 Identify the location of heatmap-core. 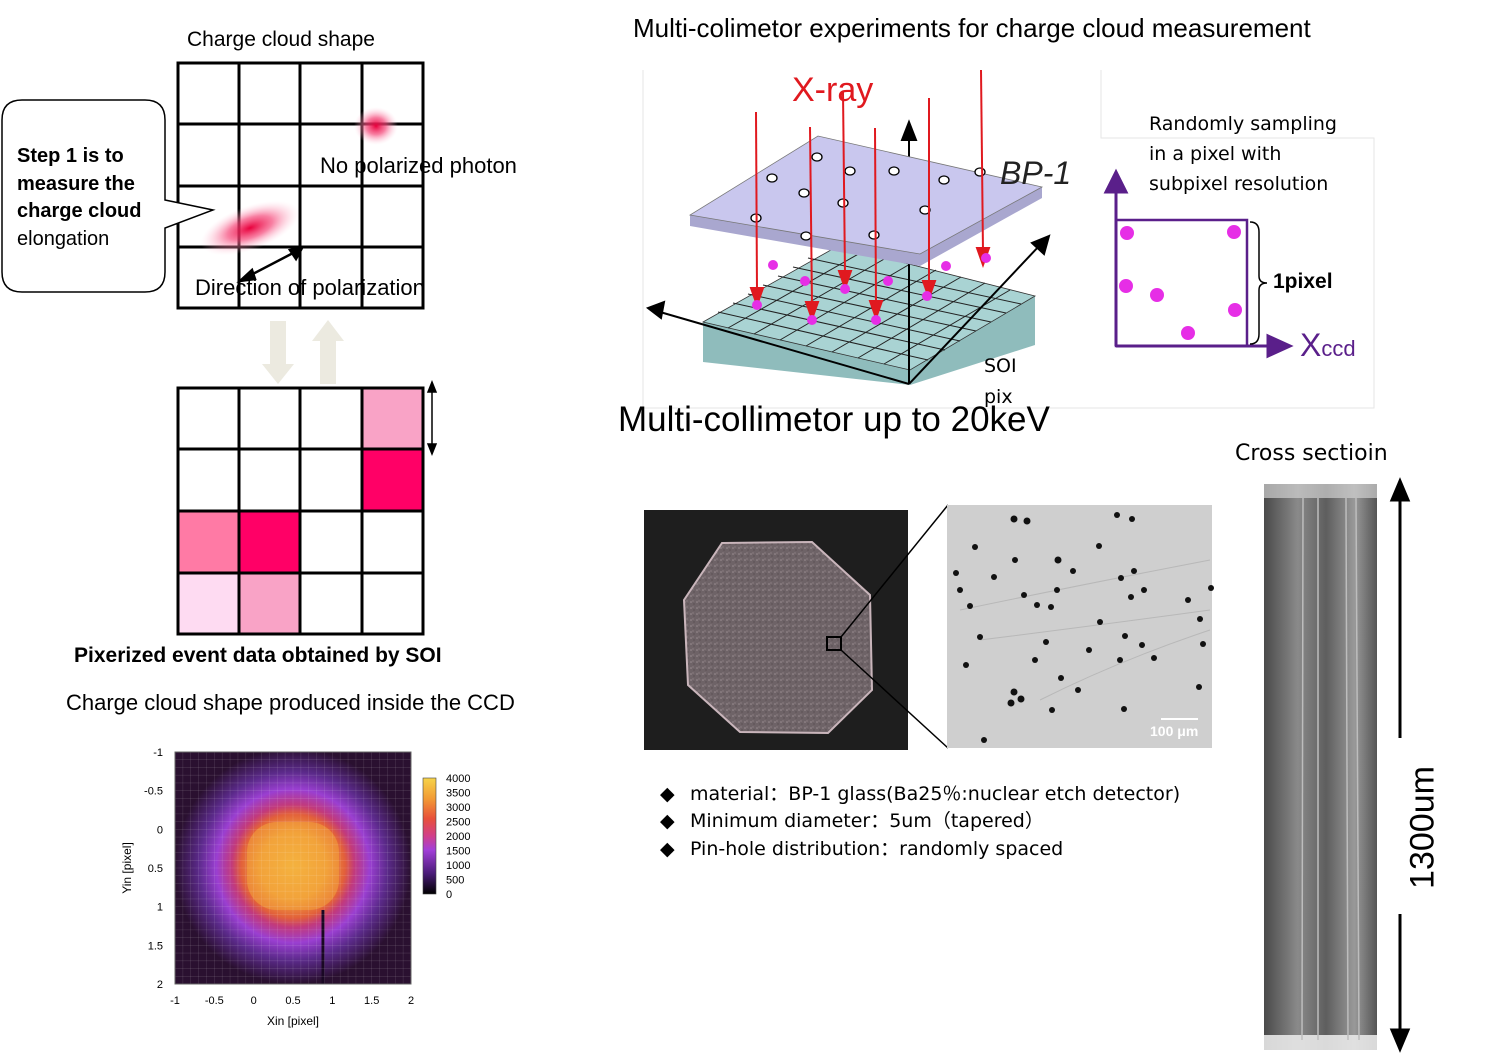
(293, 866).